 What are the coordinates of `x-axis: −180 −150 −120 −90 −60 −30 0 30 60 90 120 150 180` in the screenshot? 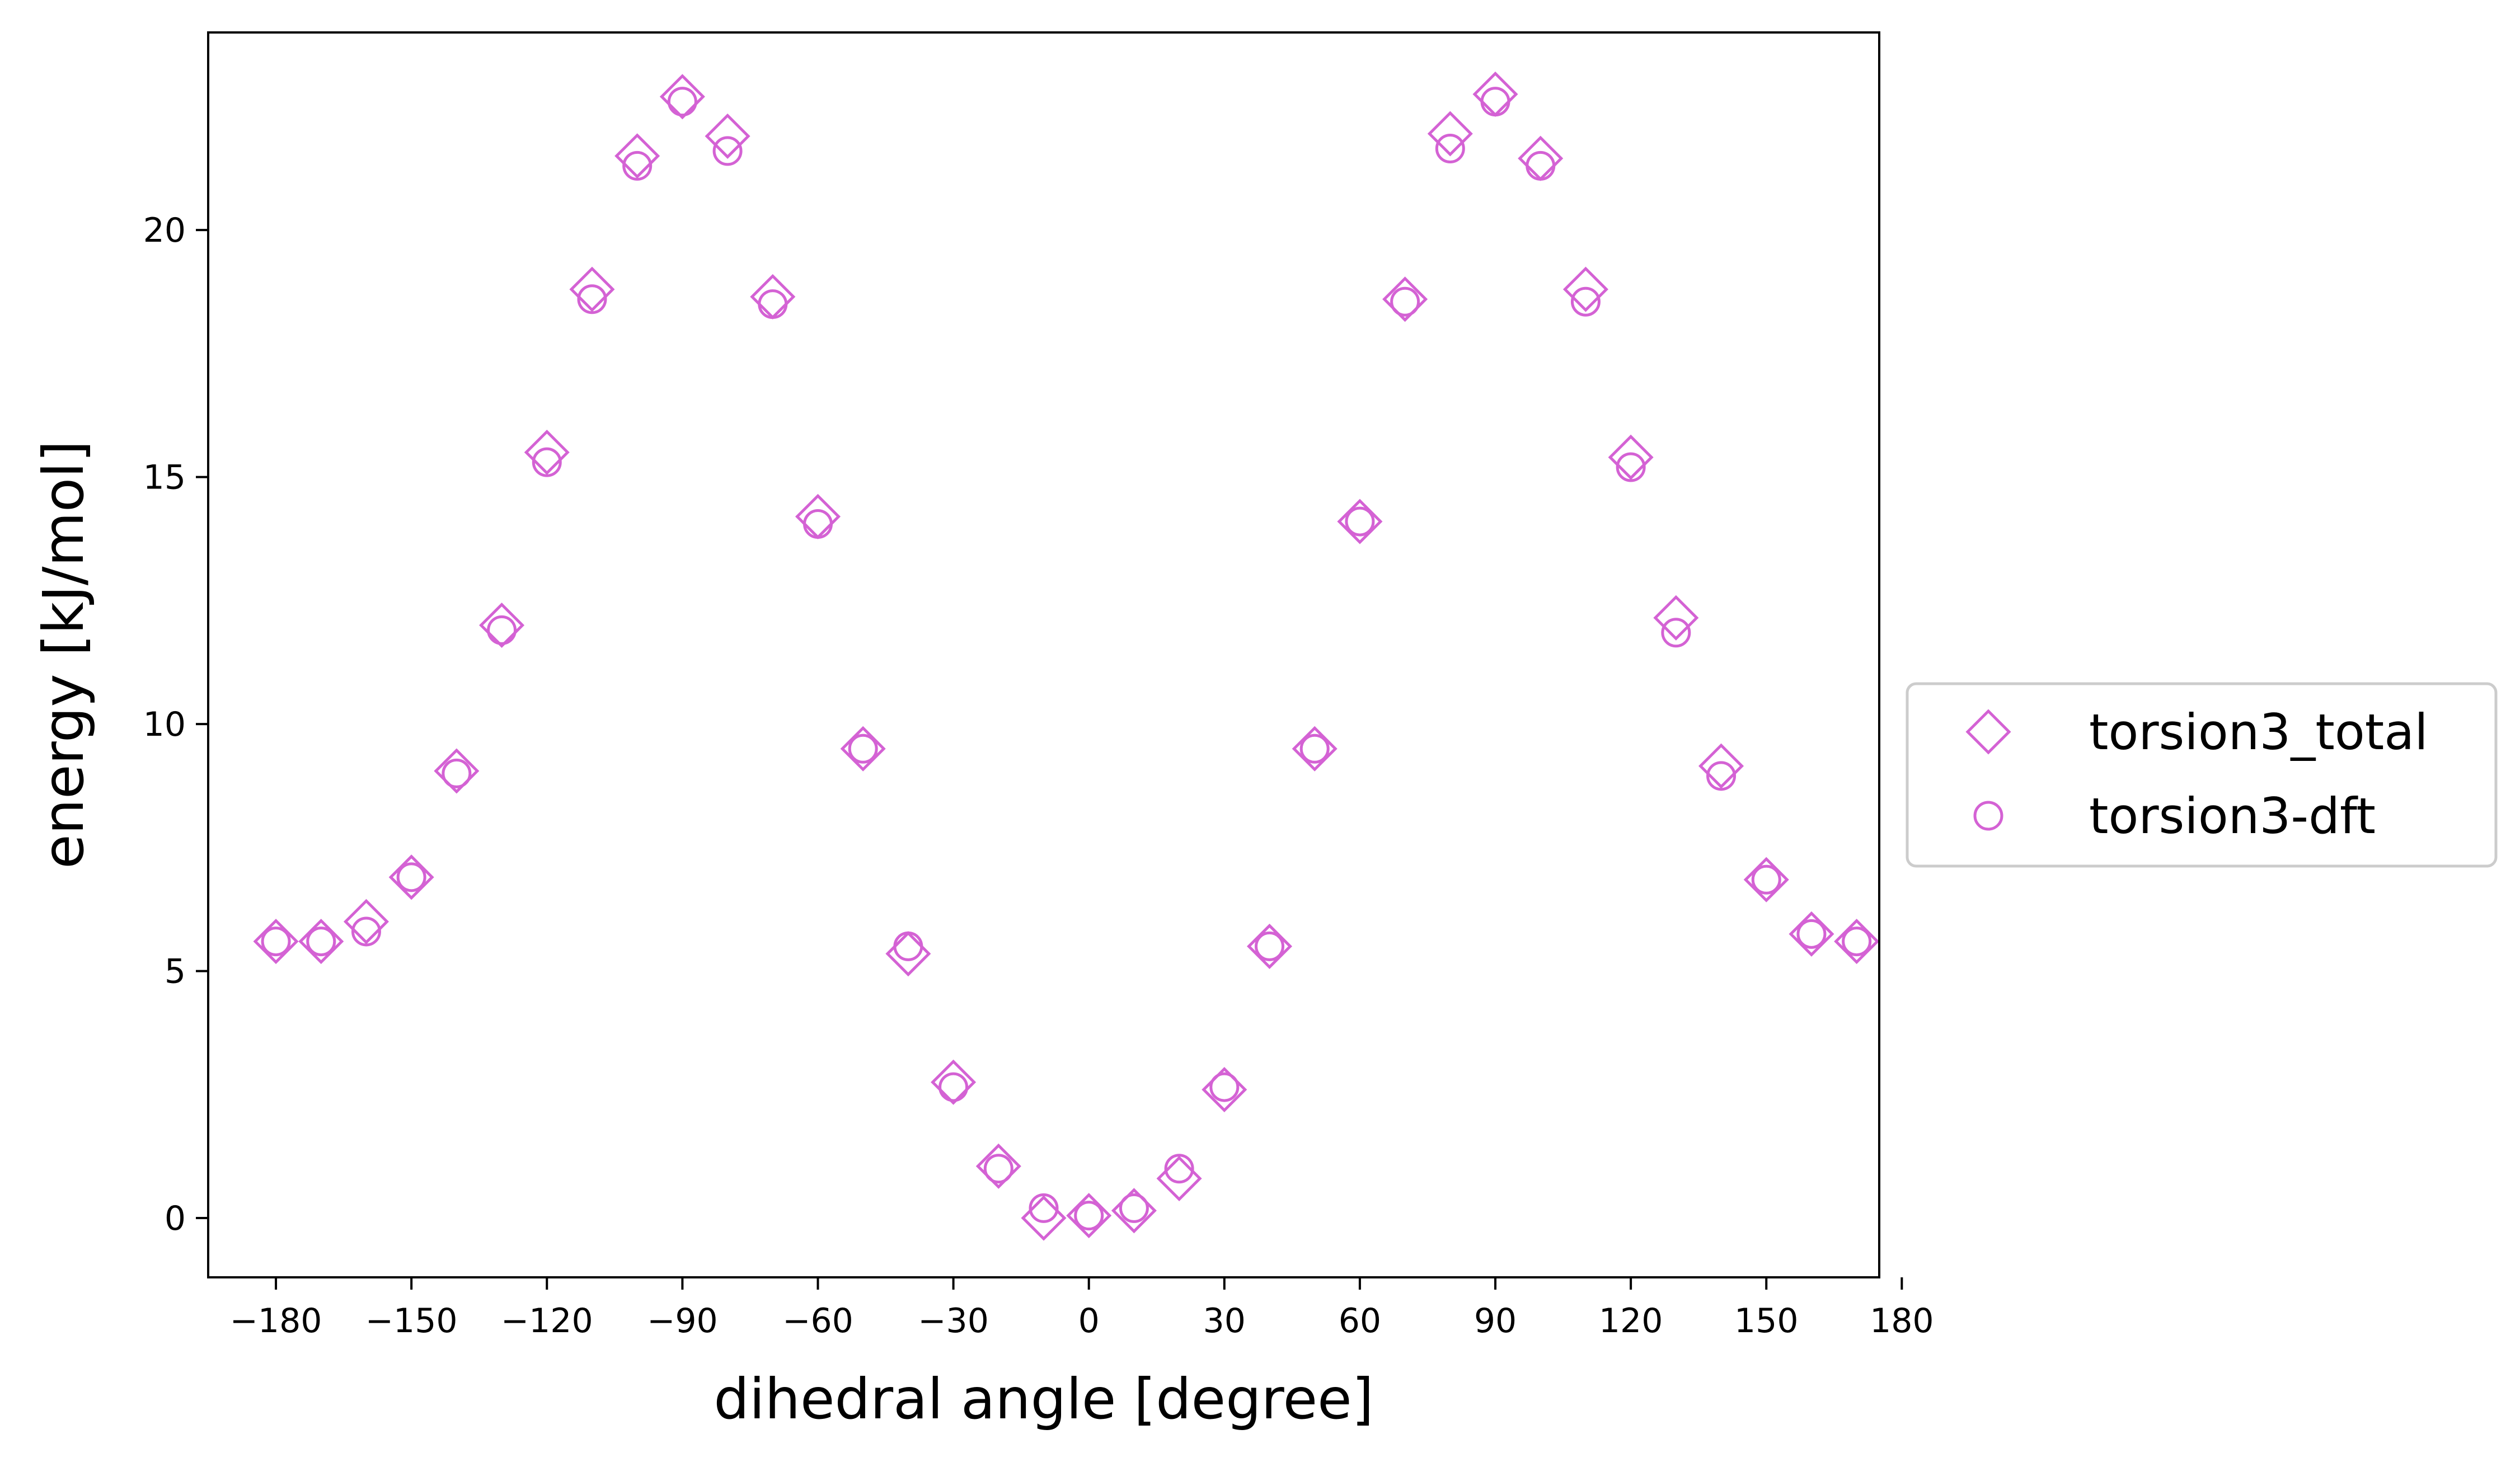 It's located at (1082, 1309).